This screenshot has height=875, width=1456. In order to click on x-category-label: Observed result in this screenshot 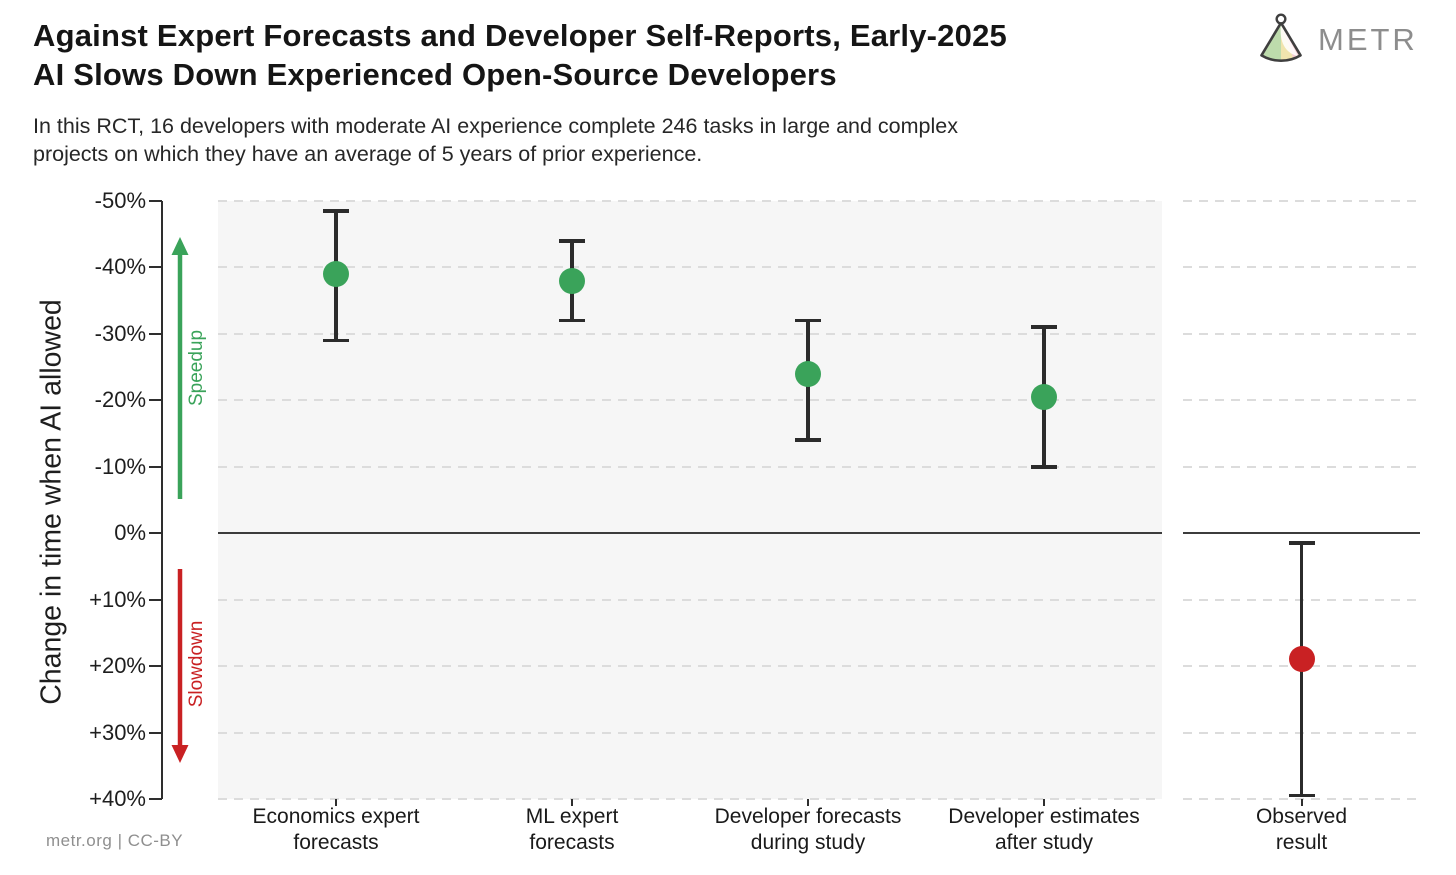, I will do `click(1301, 829)`.